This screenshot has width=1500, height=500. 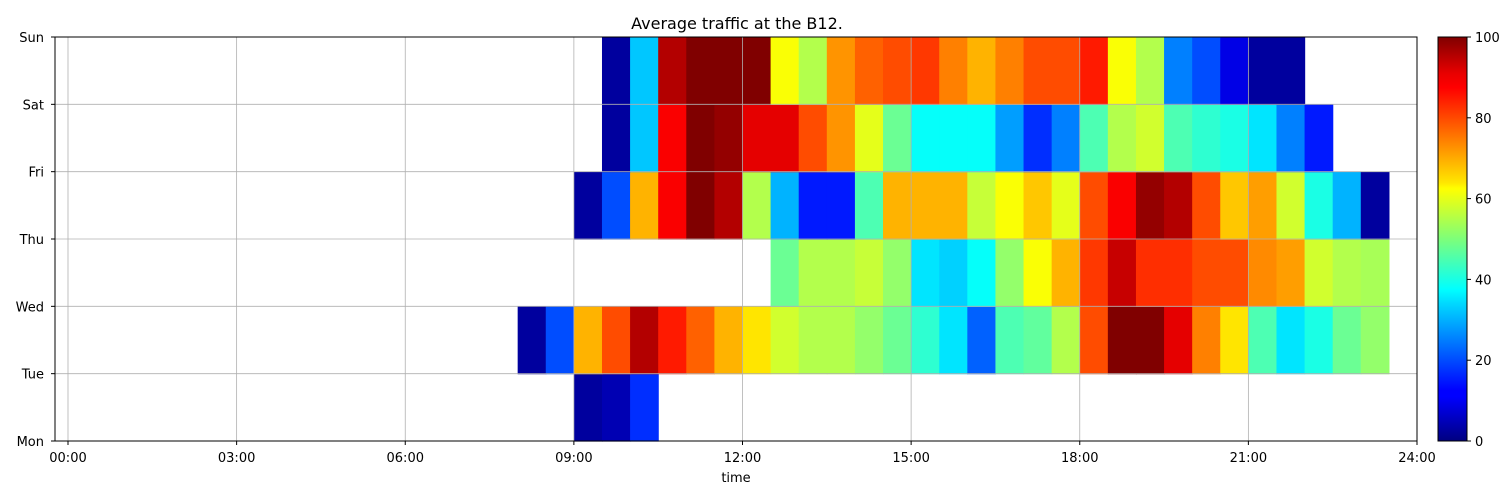 What do you see at coordinates (1483, 200) in the screenshot?
I see `colorbar-tick-label: 60` at bounding box center [1483, 200].